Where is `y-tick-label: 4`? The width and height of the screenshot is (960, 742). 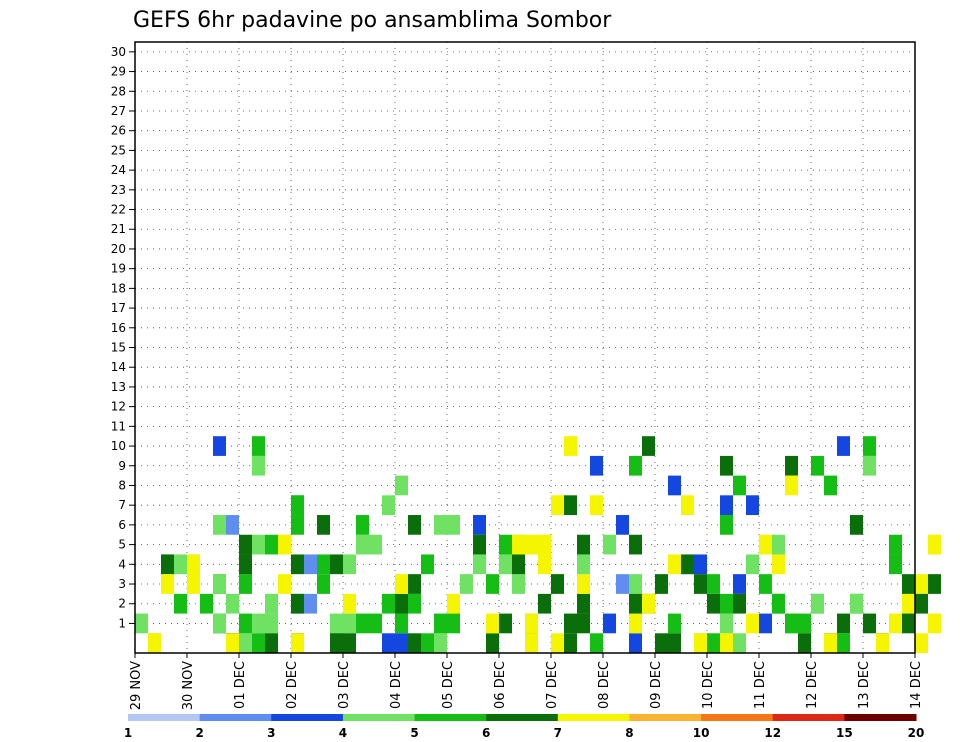 y-tick-label: 4 is located at coordinates (122, 564).